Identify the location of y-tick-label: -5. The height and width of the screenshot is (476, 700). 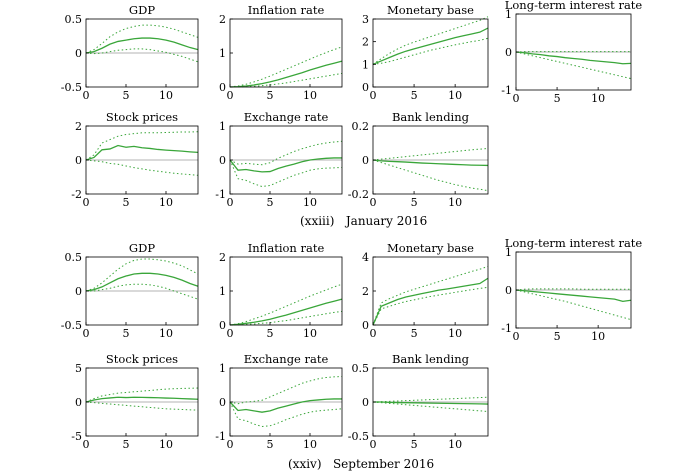
(76, 436).